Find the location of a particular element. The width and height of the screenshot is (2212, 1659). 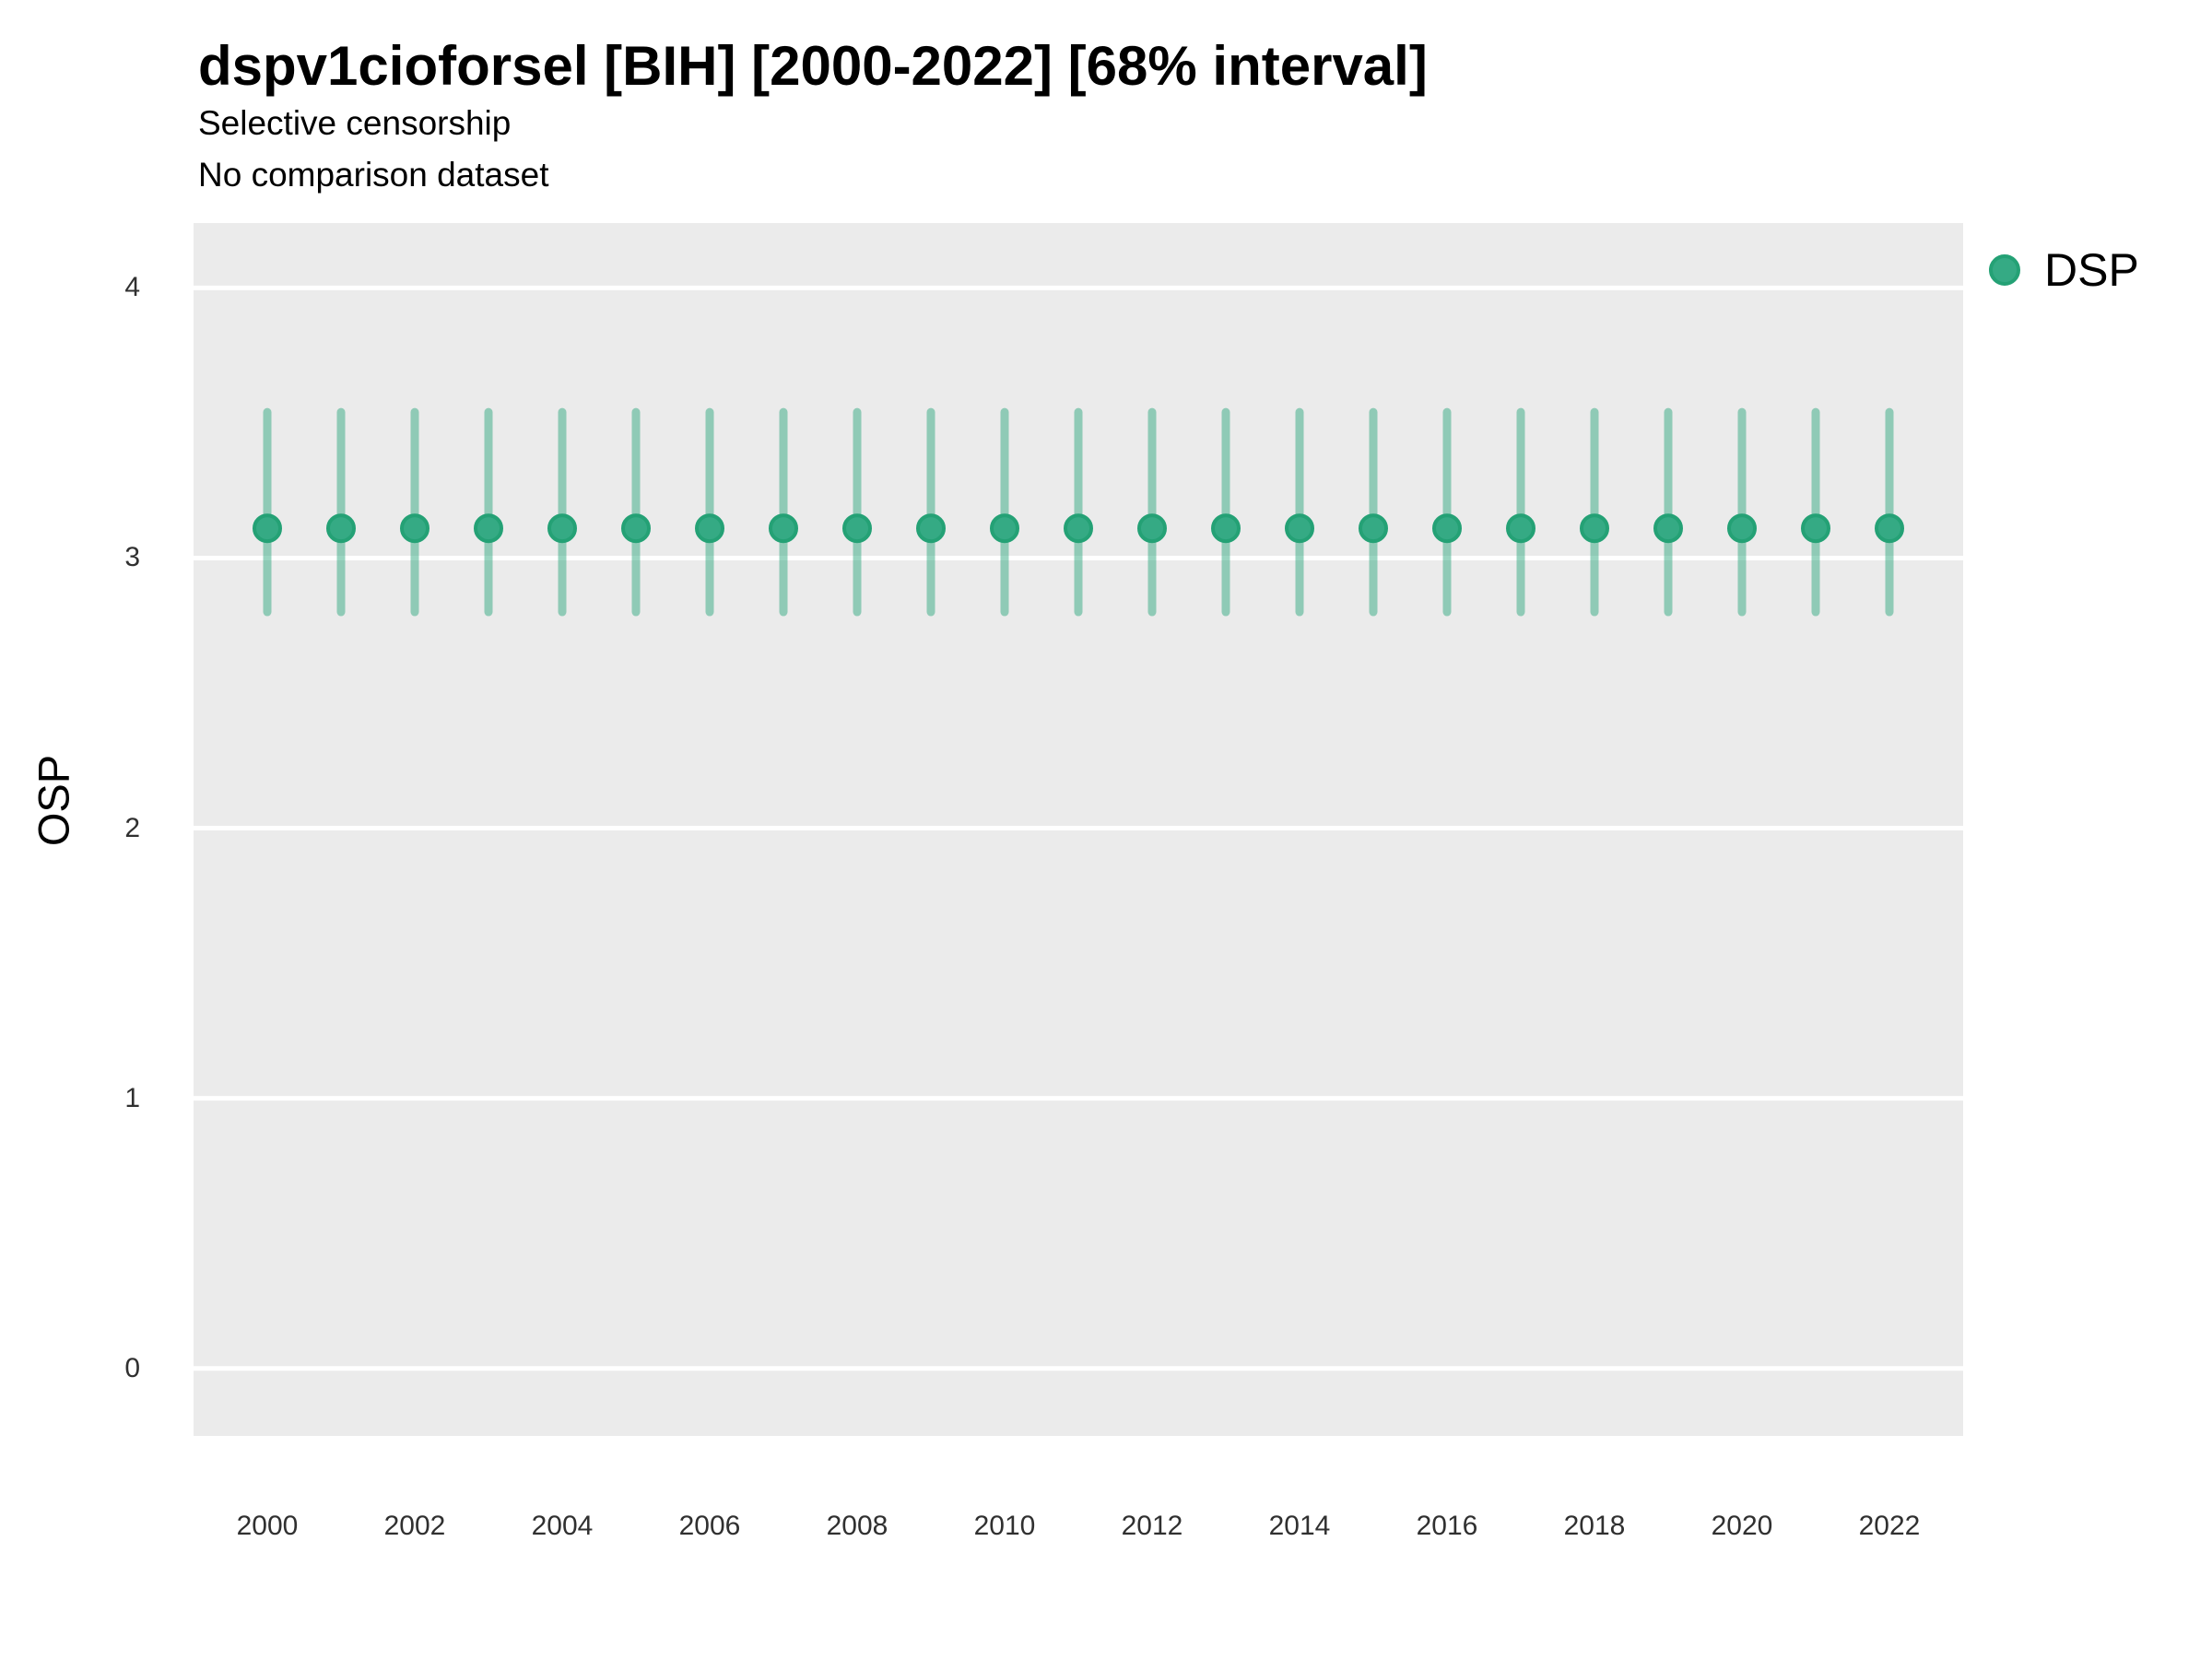

data-point-2021 is located at coordinates (1815, 528).